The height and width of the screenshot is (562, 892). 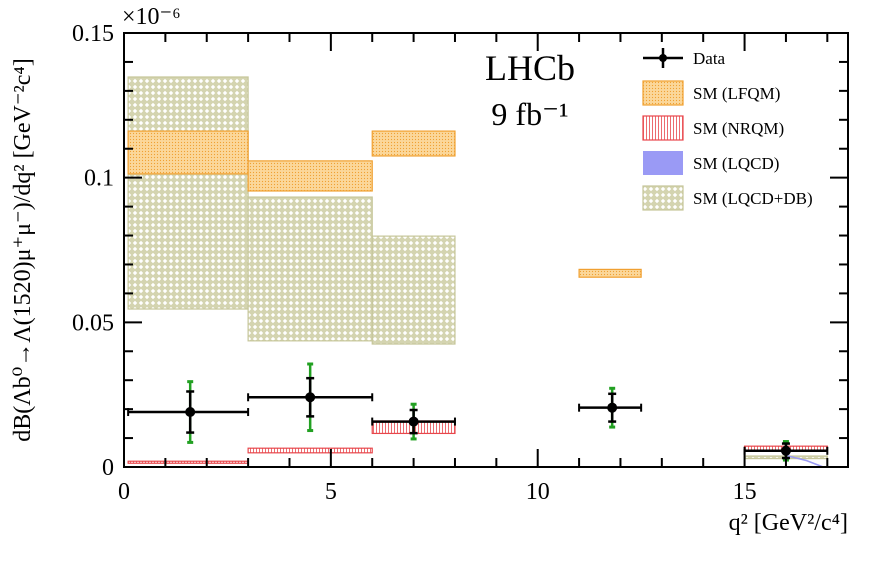 I want to click on y-multiplier: ×10⁻⁶, so click(x=151, y=17).